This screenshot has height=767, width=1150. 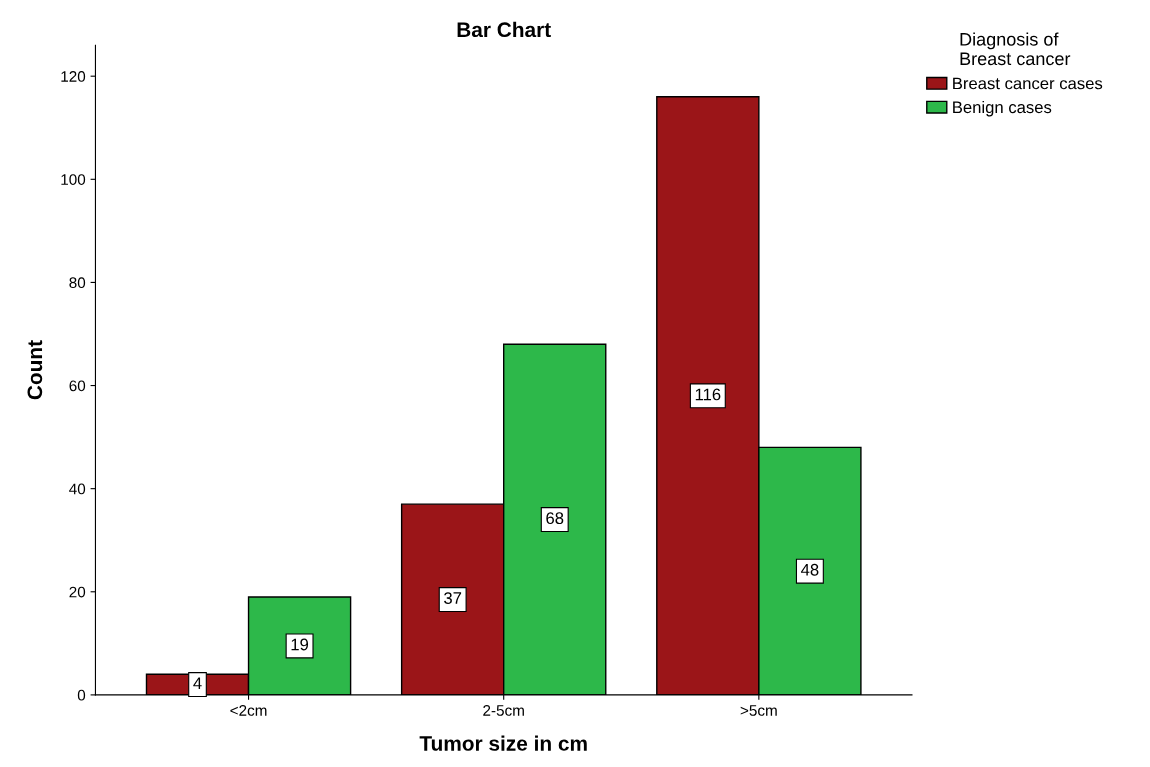 I want to click on chart-title: Bar Chart, so click(x=504, y=29).